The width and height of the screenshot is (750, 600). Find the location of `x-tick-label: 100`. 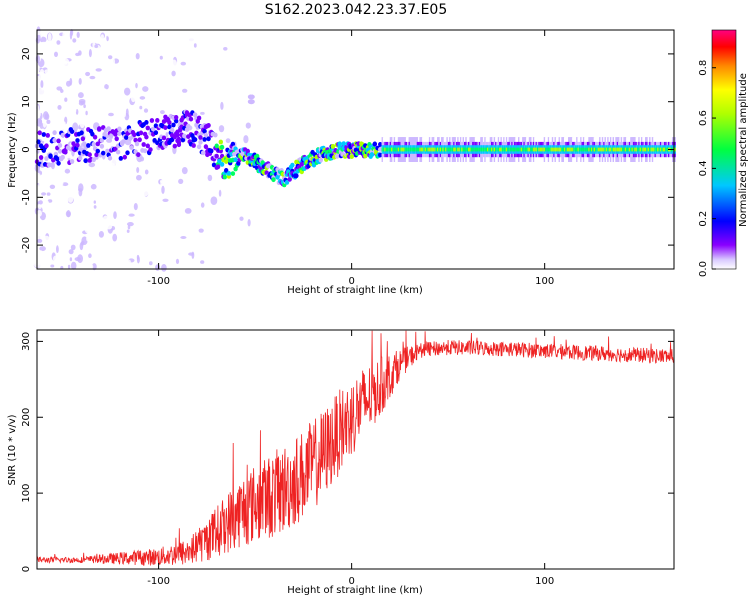

x-tick-label: 100 is located at coordinates (544, 281).